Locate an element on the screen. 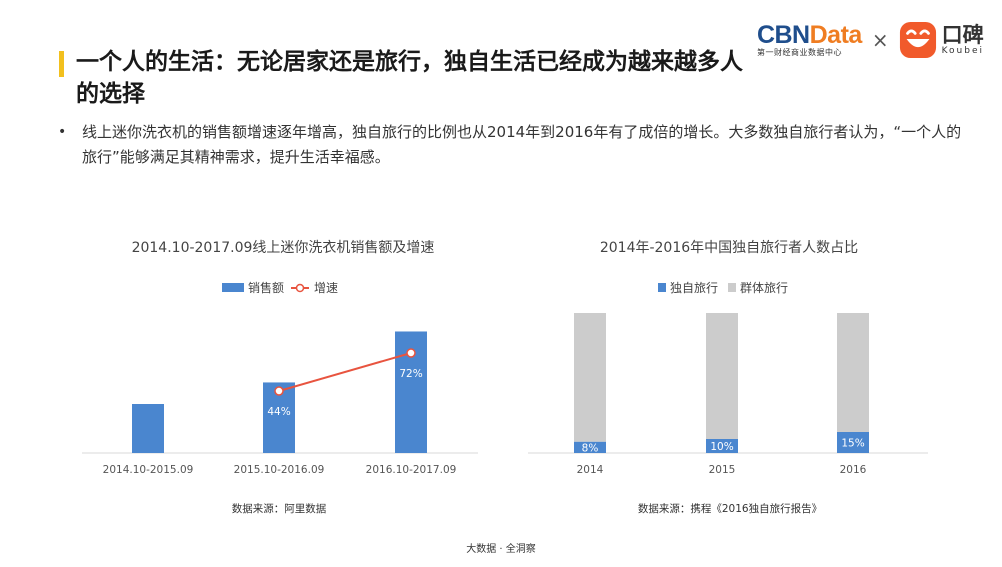  chart2-bar-solo-2014 is located at coordinates (590, 447).